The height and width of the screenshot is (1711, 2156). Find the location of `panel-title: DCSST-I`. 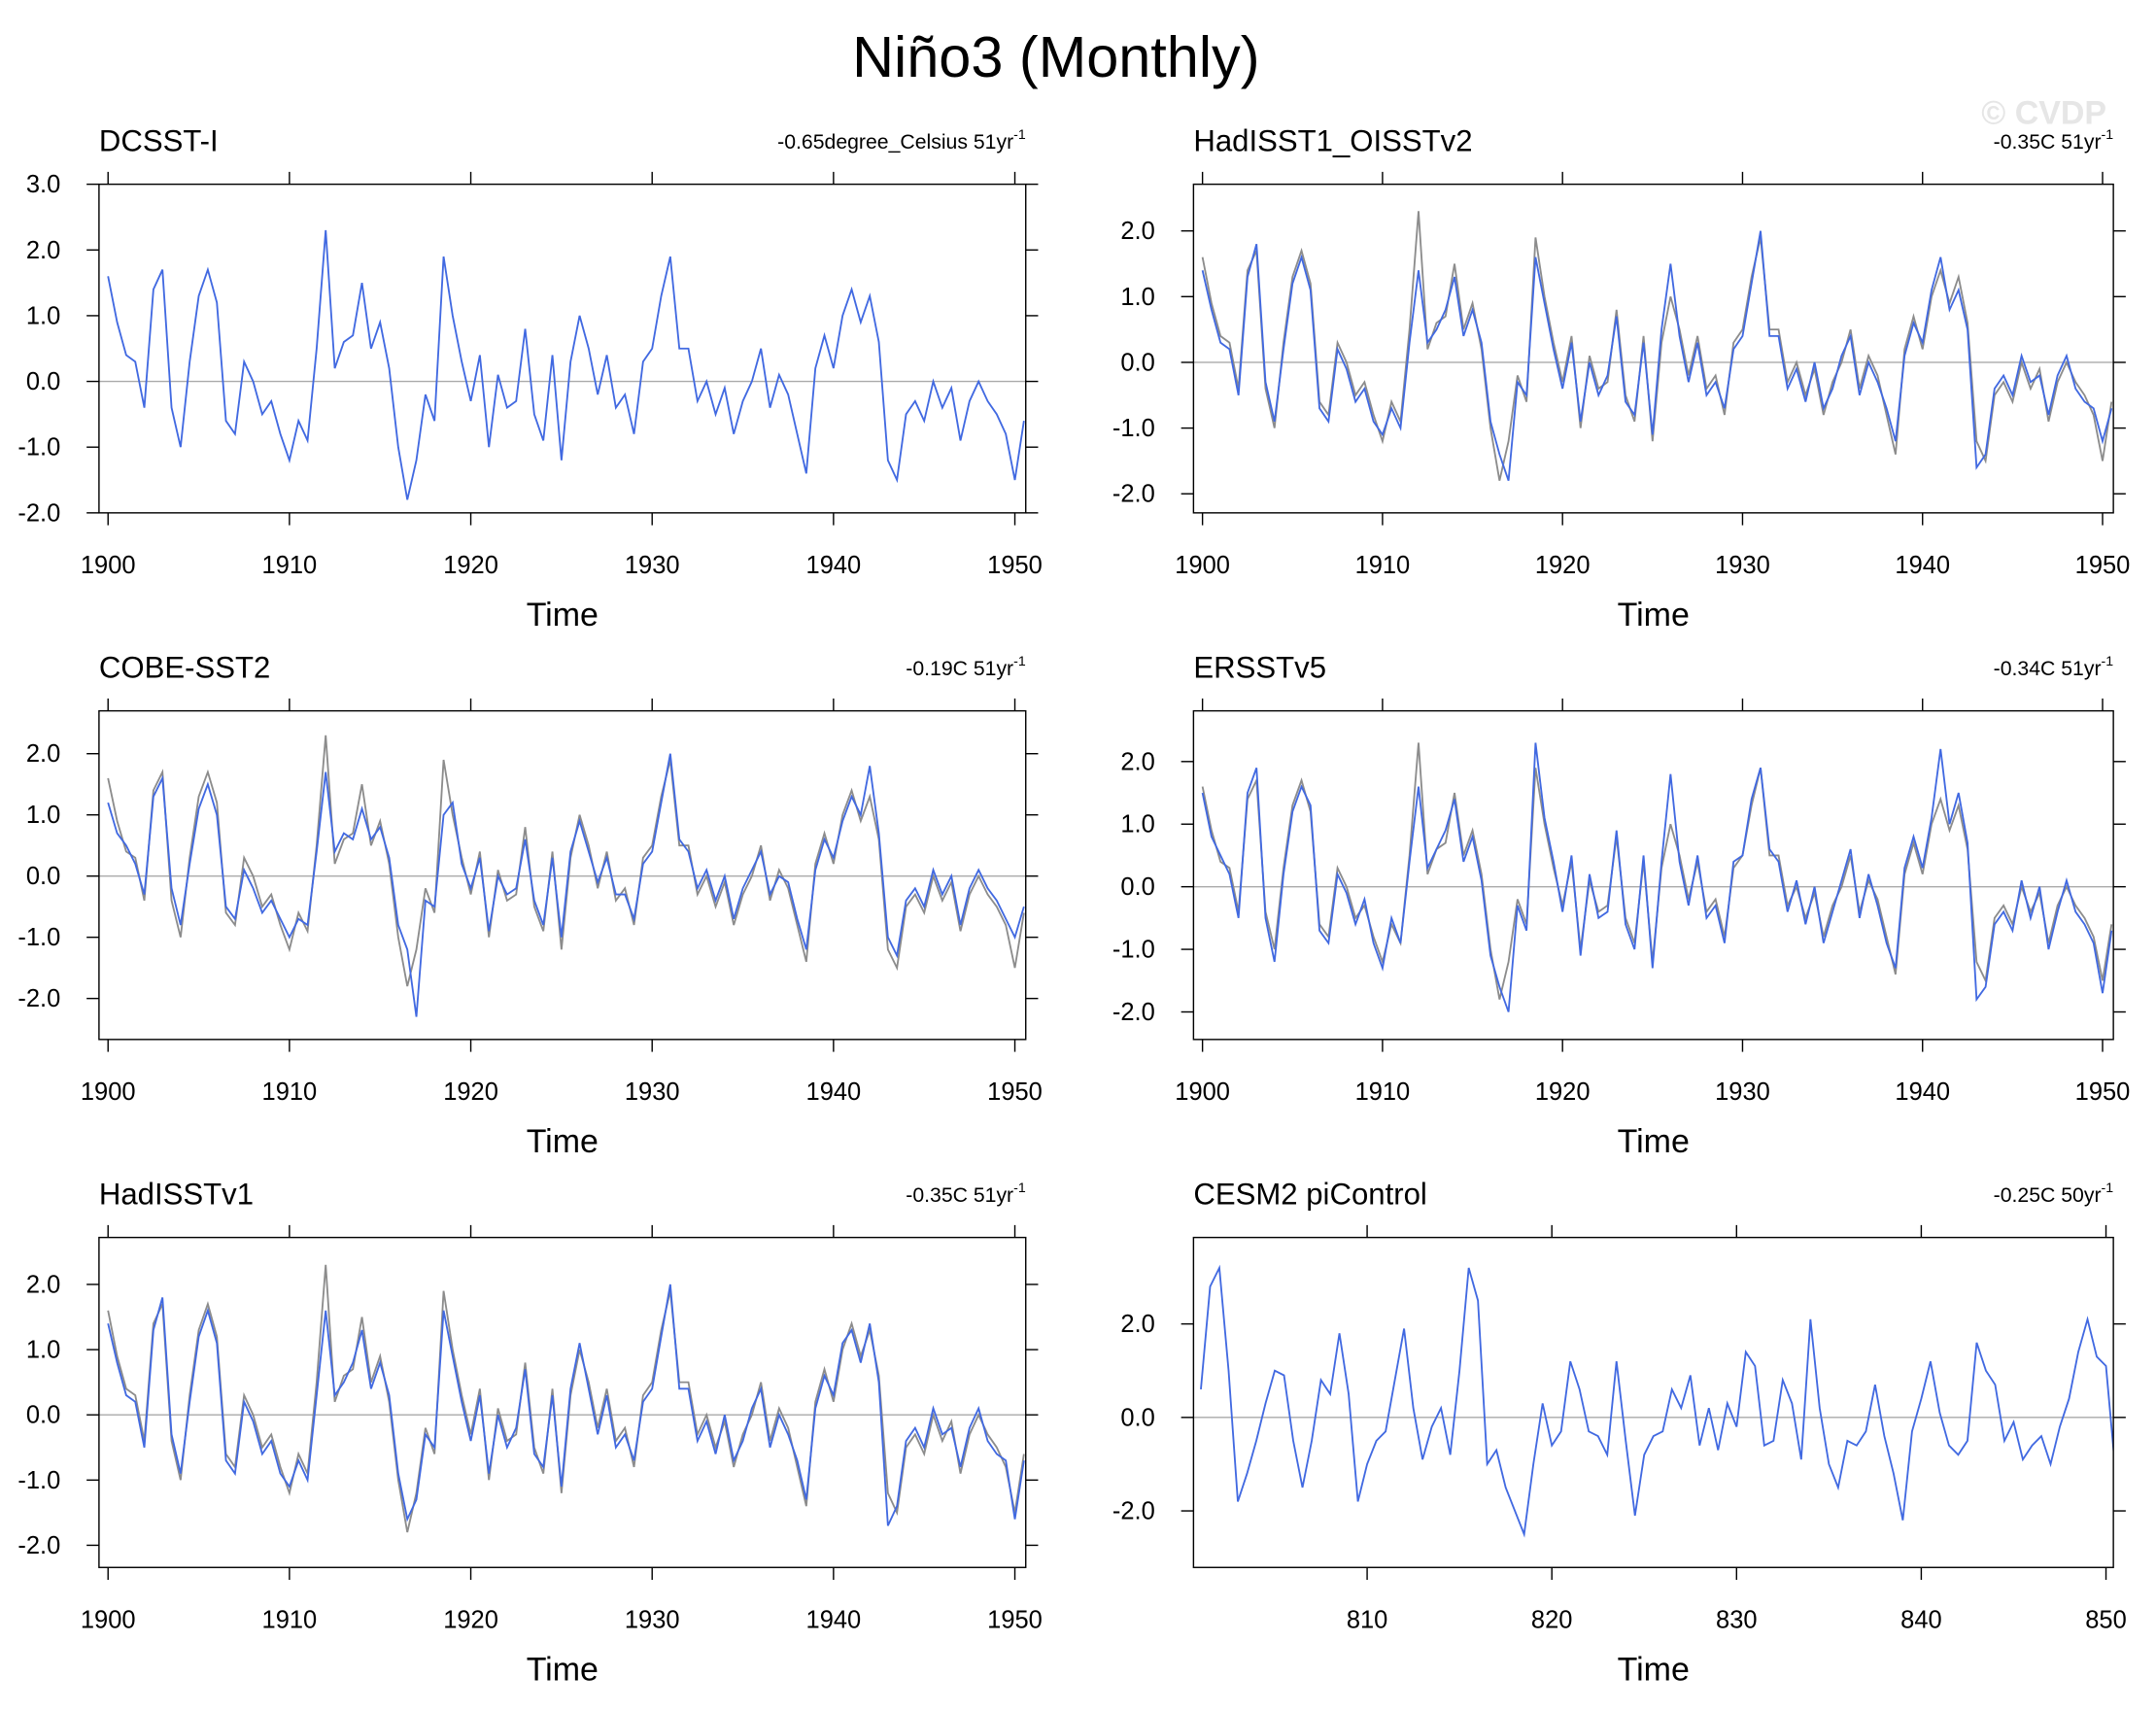

panel-title: DCSST-I is located at coordinates (159, 141).